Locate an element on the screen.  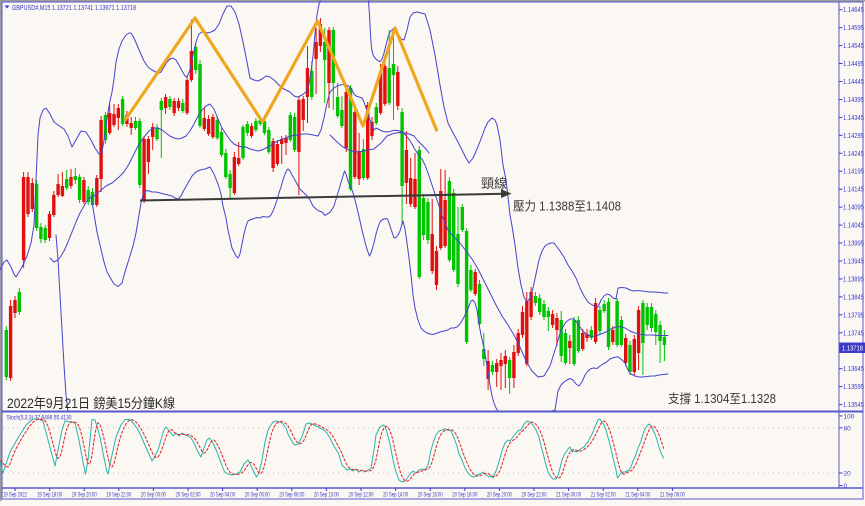
svg-text: 1.13845 is located at coordinates (853, 297).